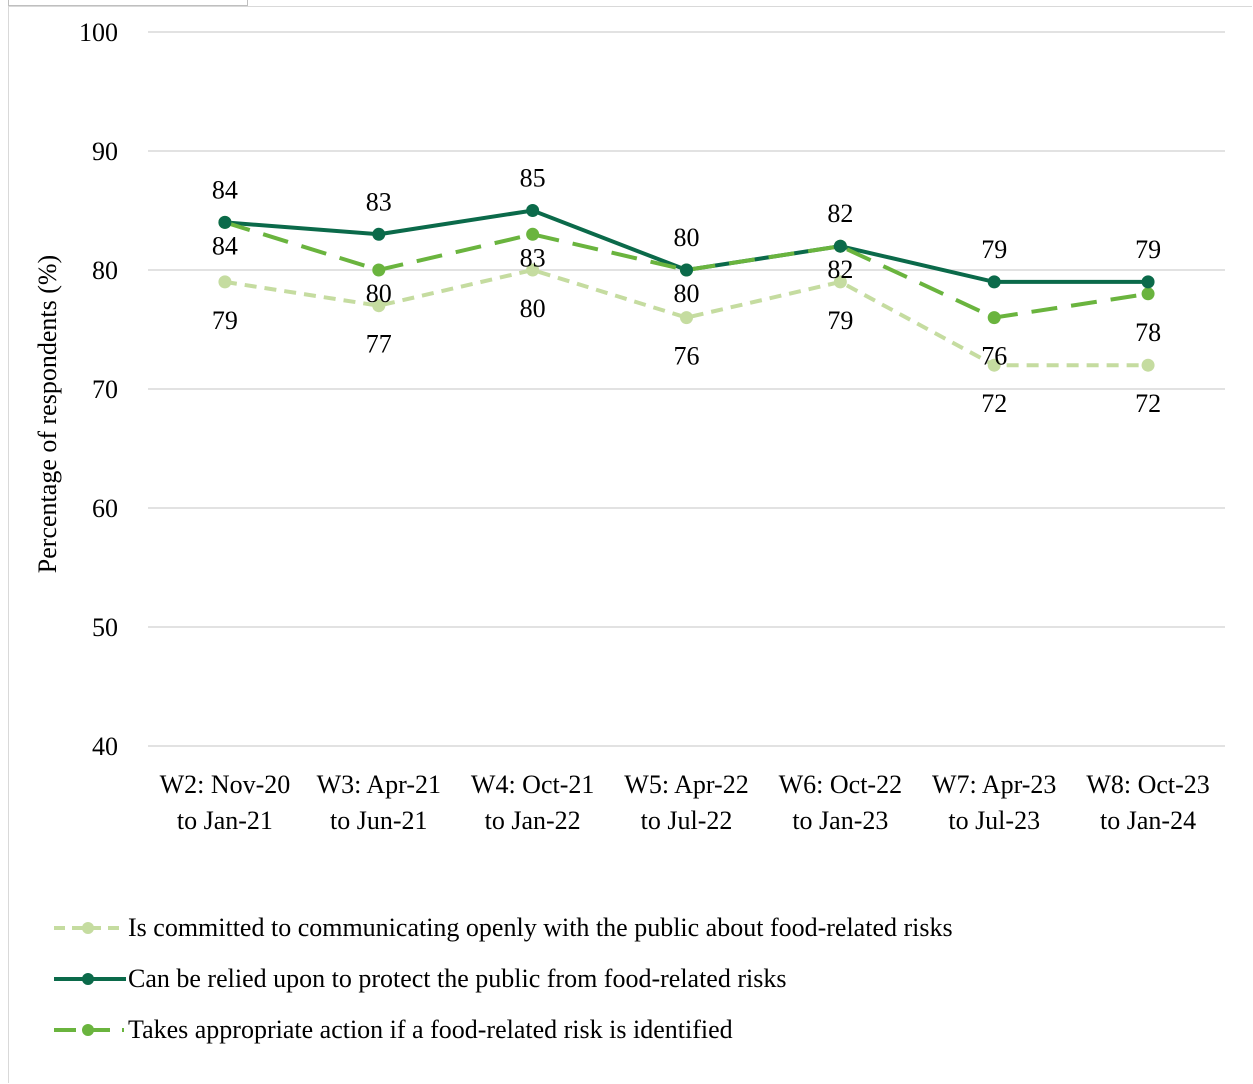 The height and width of the screenshot is (1084, 1253). Describe the element at coordinates (105, 151) in the screenshot. I see `y-tick-label: 90` at that location.